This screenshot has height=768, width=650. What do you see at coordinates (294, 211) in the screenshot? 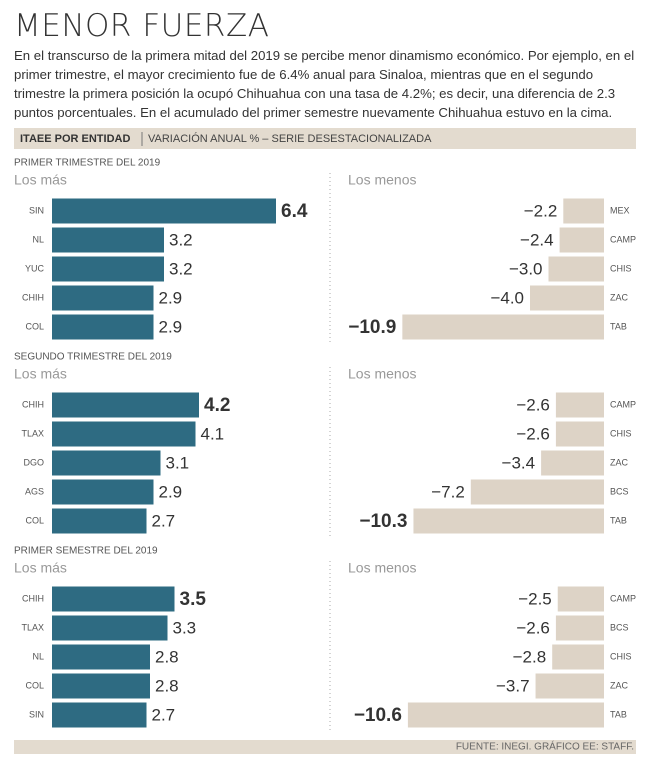
I see `value-label: 6.4` at bounding box center [294, 211].